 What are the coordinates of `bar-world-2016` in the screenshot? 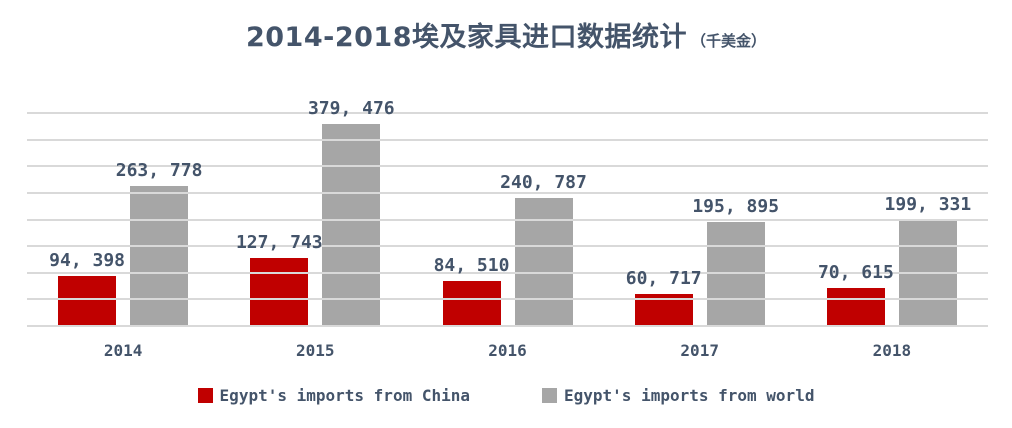 It's located at (543, 261).